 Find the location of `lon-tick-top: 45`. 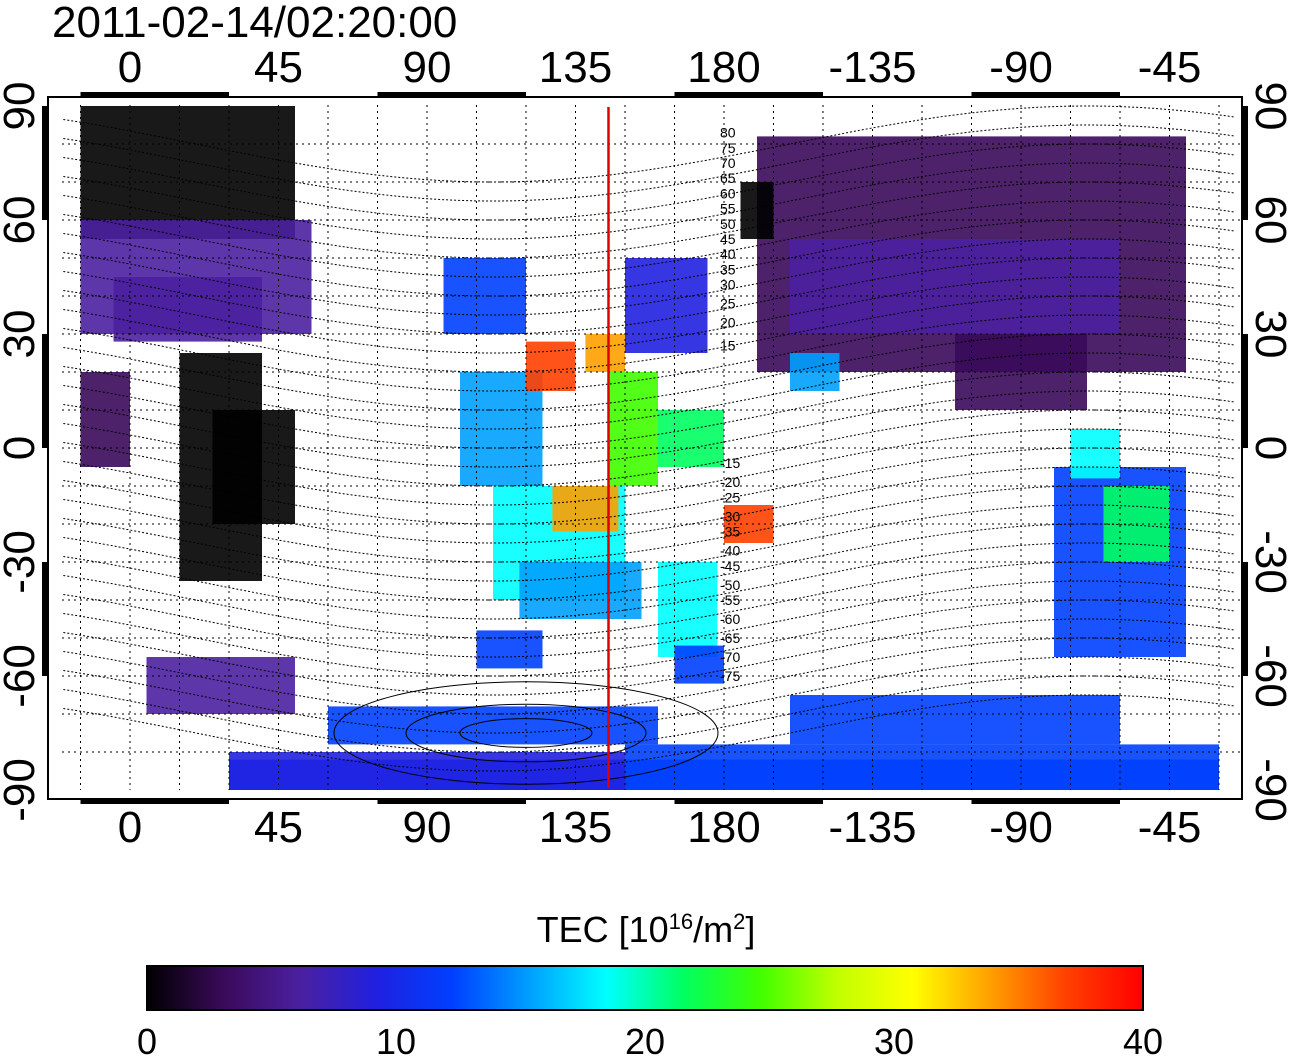

lon-tick-top: 45 is located at coordinates (278, 67).